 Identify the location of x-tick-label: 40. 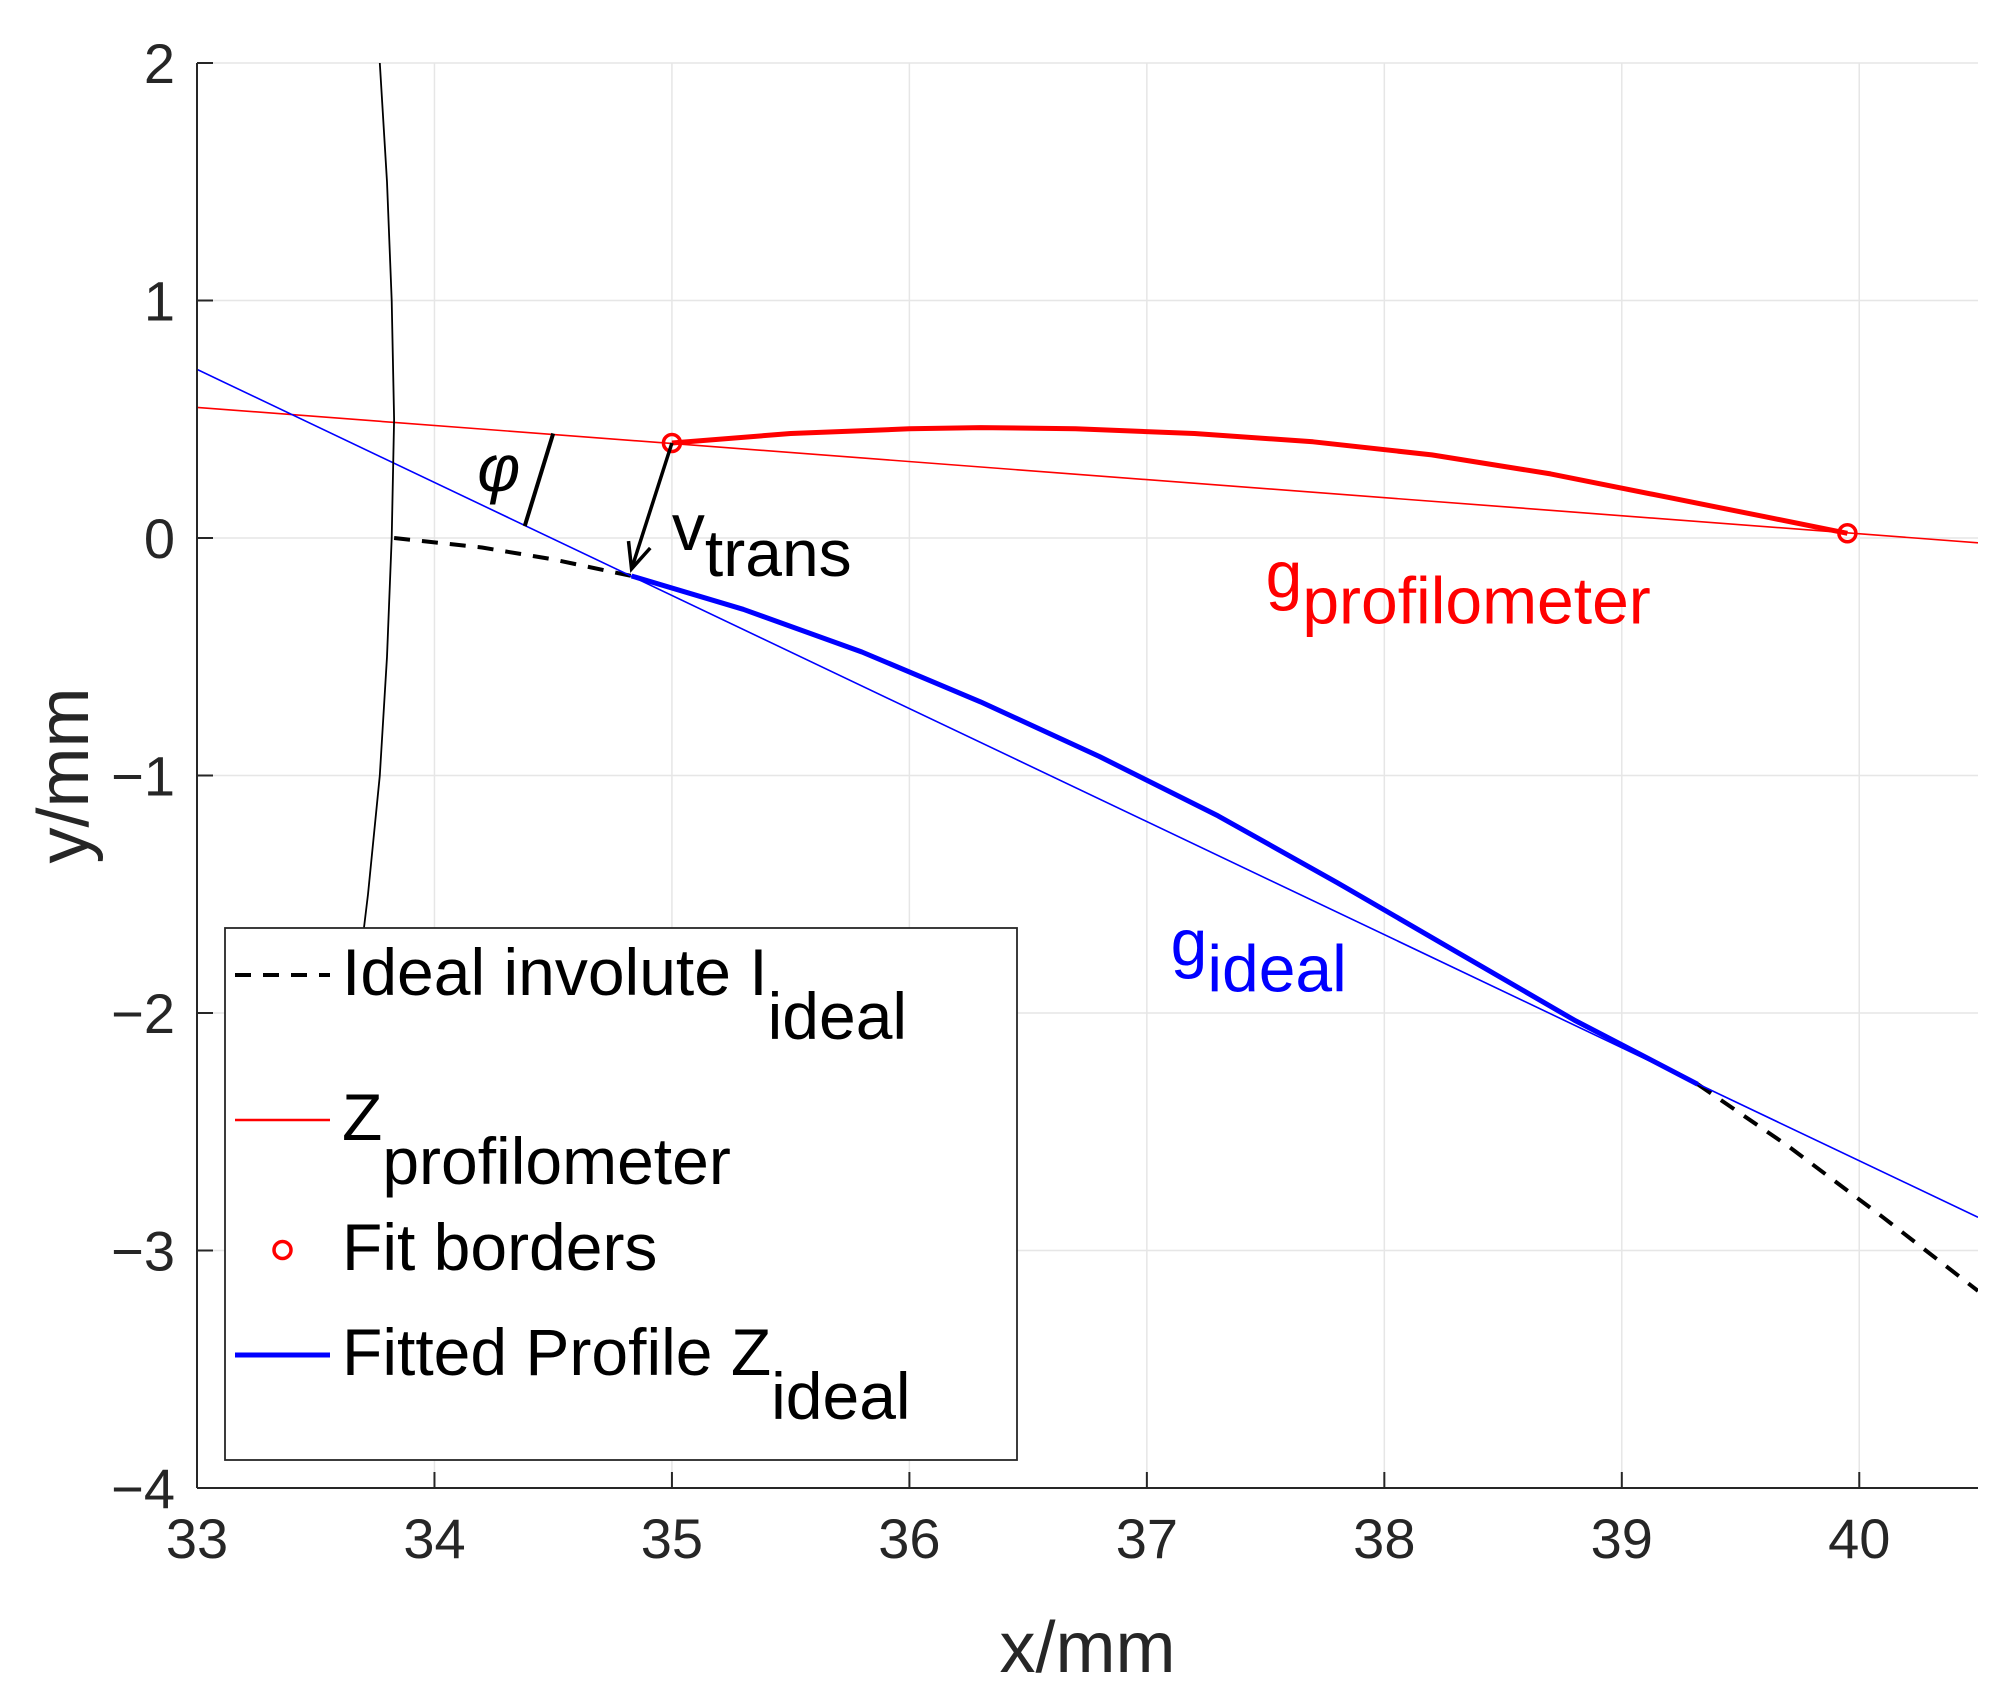
(1859, 1538).